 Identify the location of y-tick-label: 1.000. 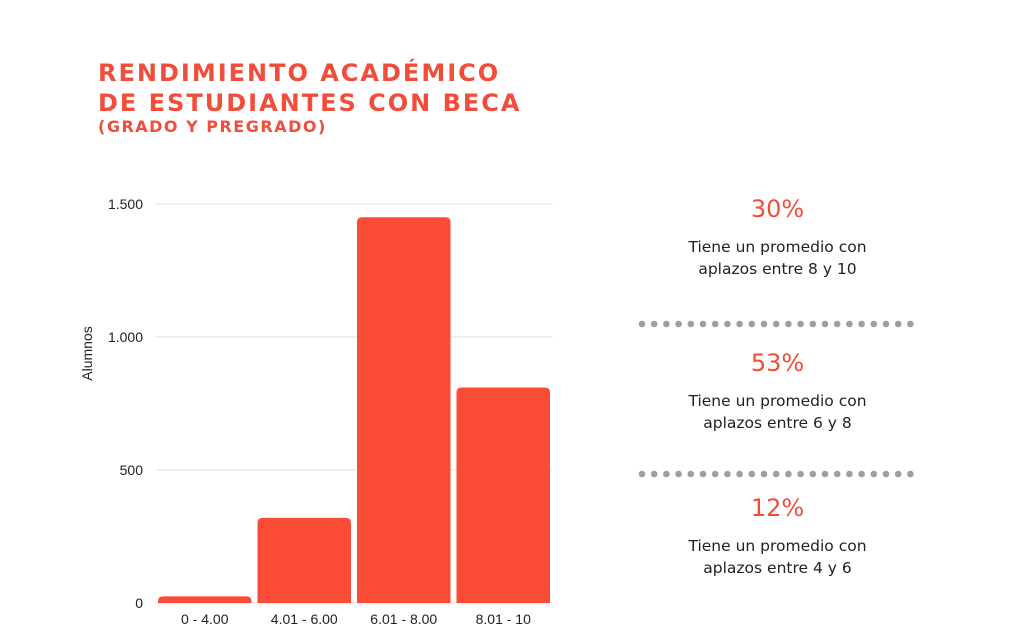
(125, 337).